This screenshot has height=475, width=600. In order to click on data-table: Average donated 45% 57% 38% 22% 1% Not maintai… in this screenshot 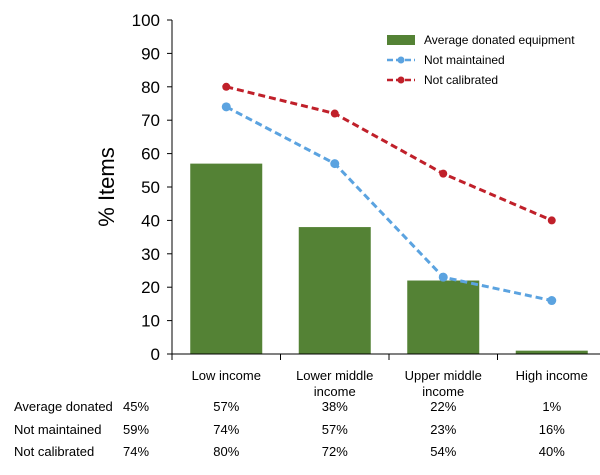, I will do `click(289, 429)`.